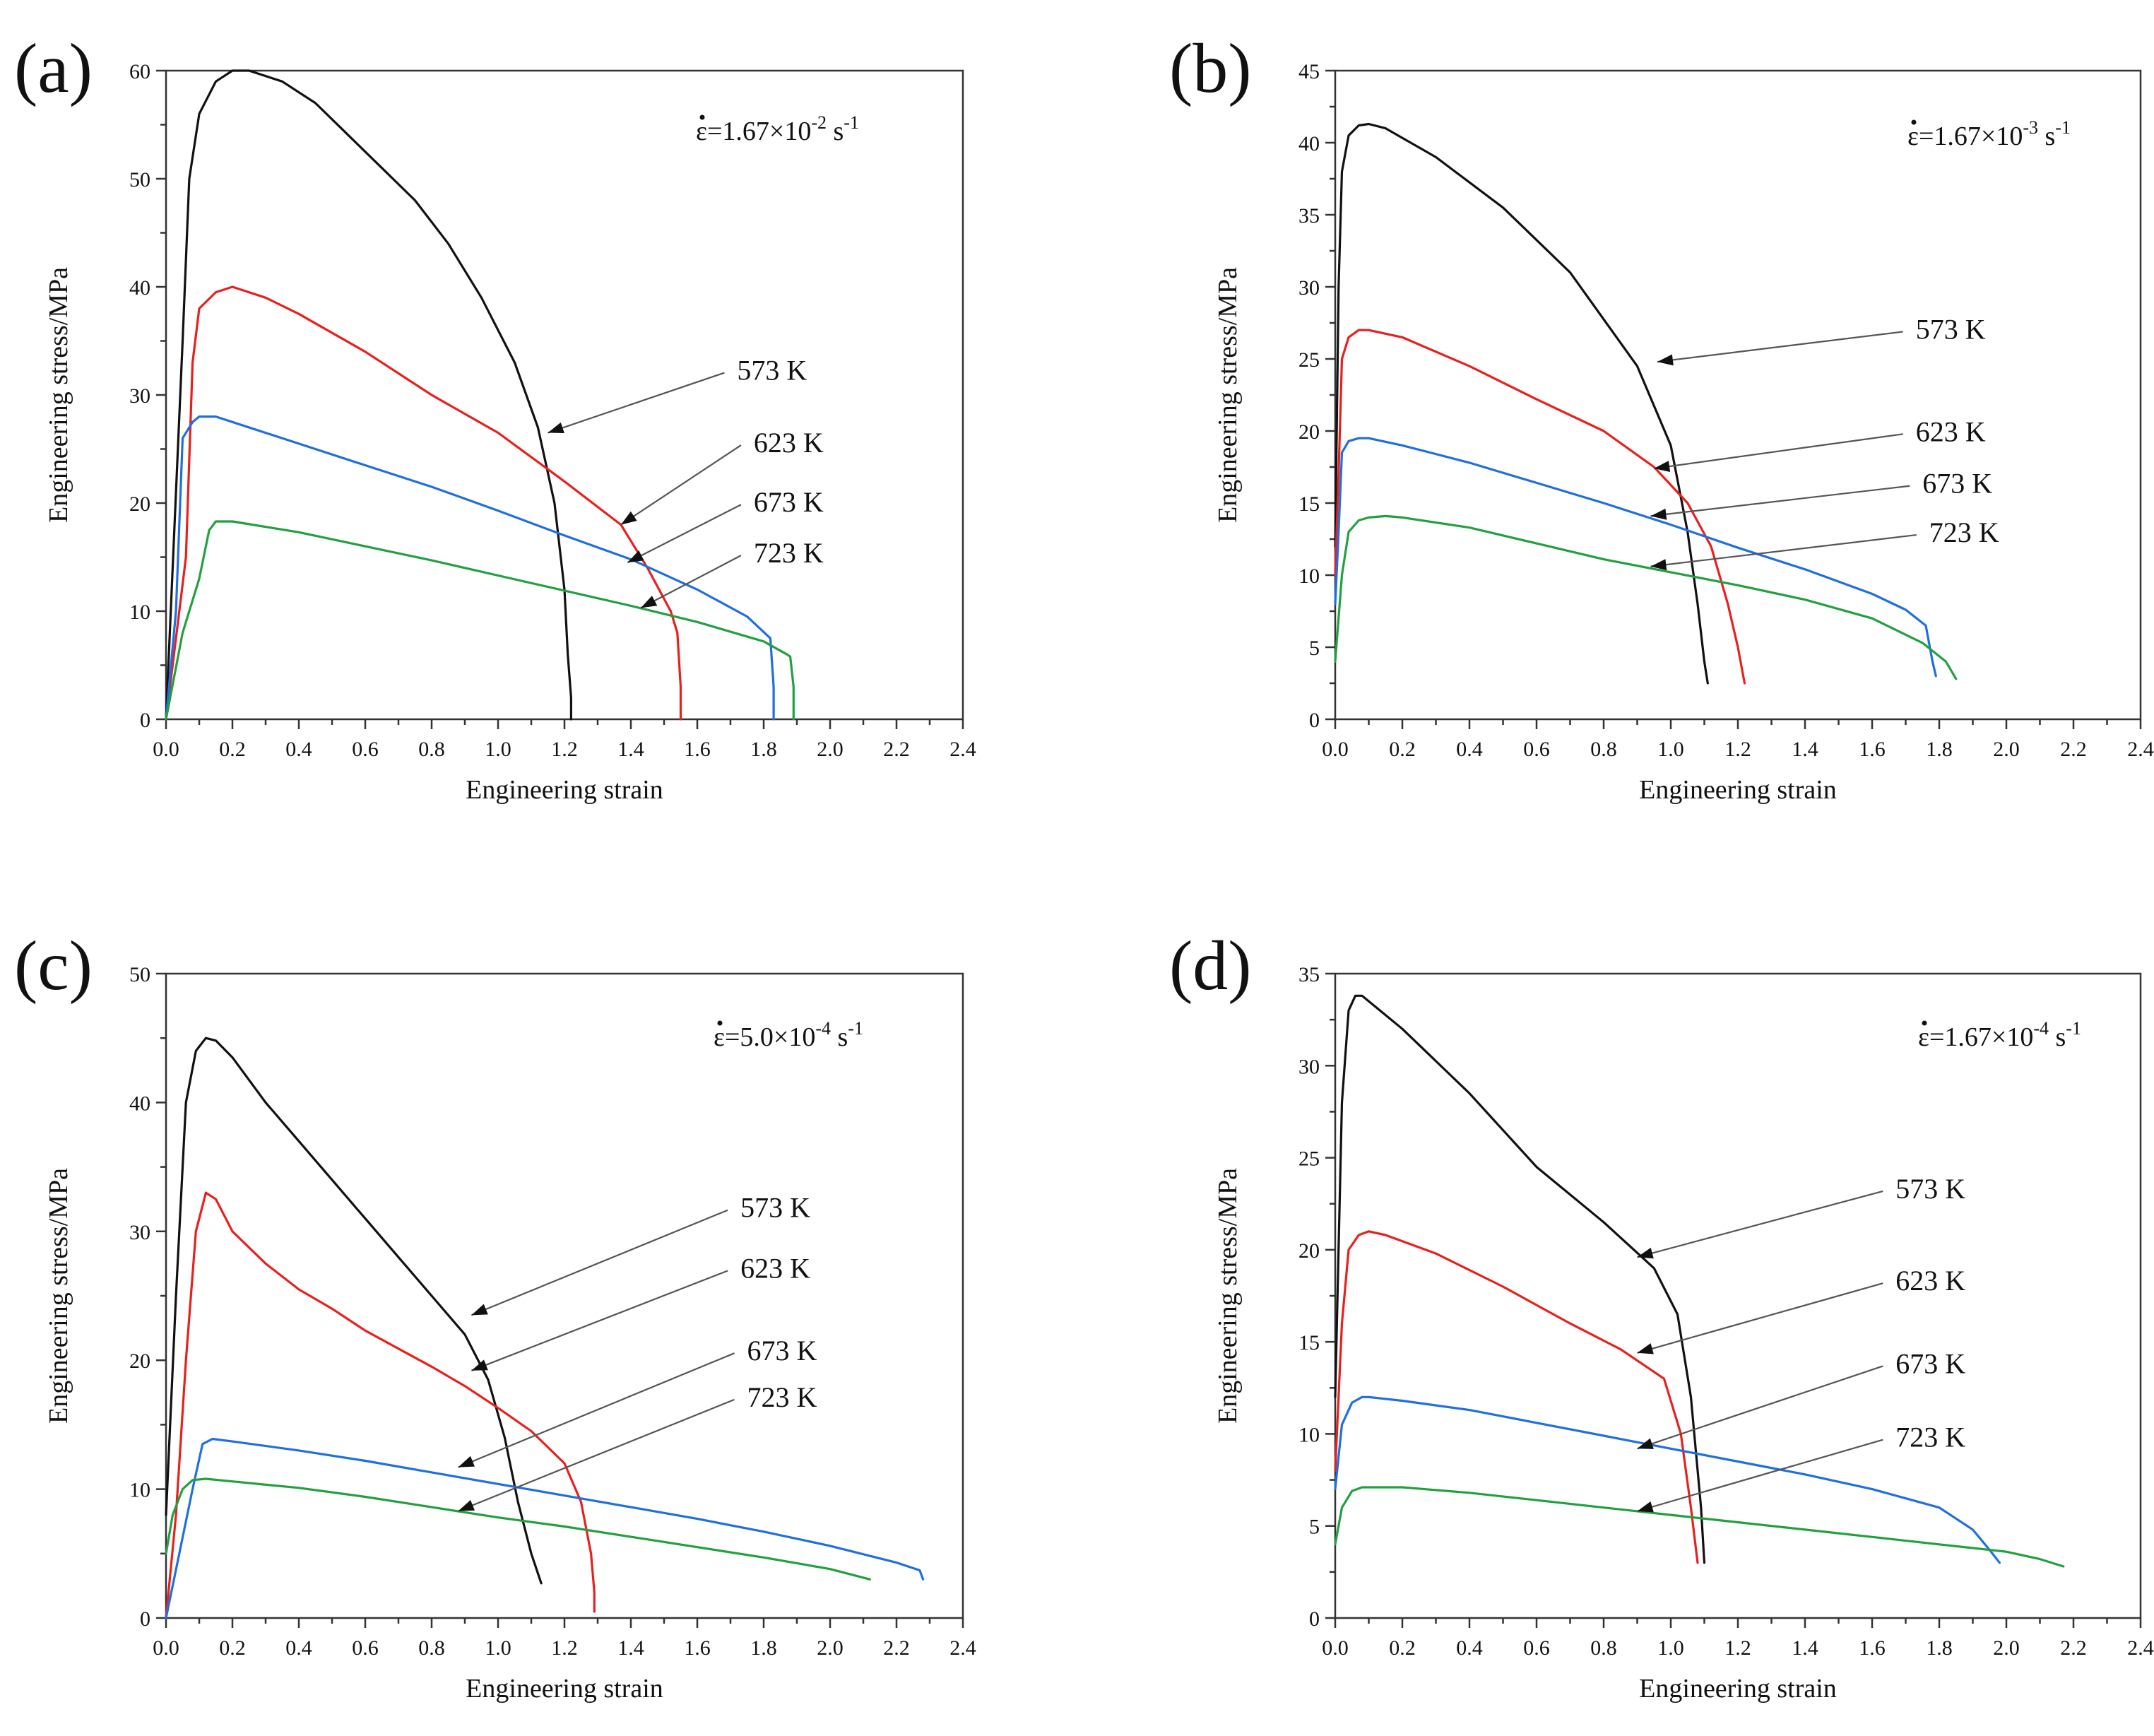 This screenshot has height=1736, width=2154. What do you see at coordinates (2030, 127) in the screenshot?
I see `strain-rate-exponent: -3` at bounding box center [2030, 127].